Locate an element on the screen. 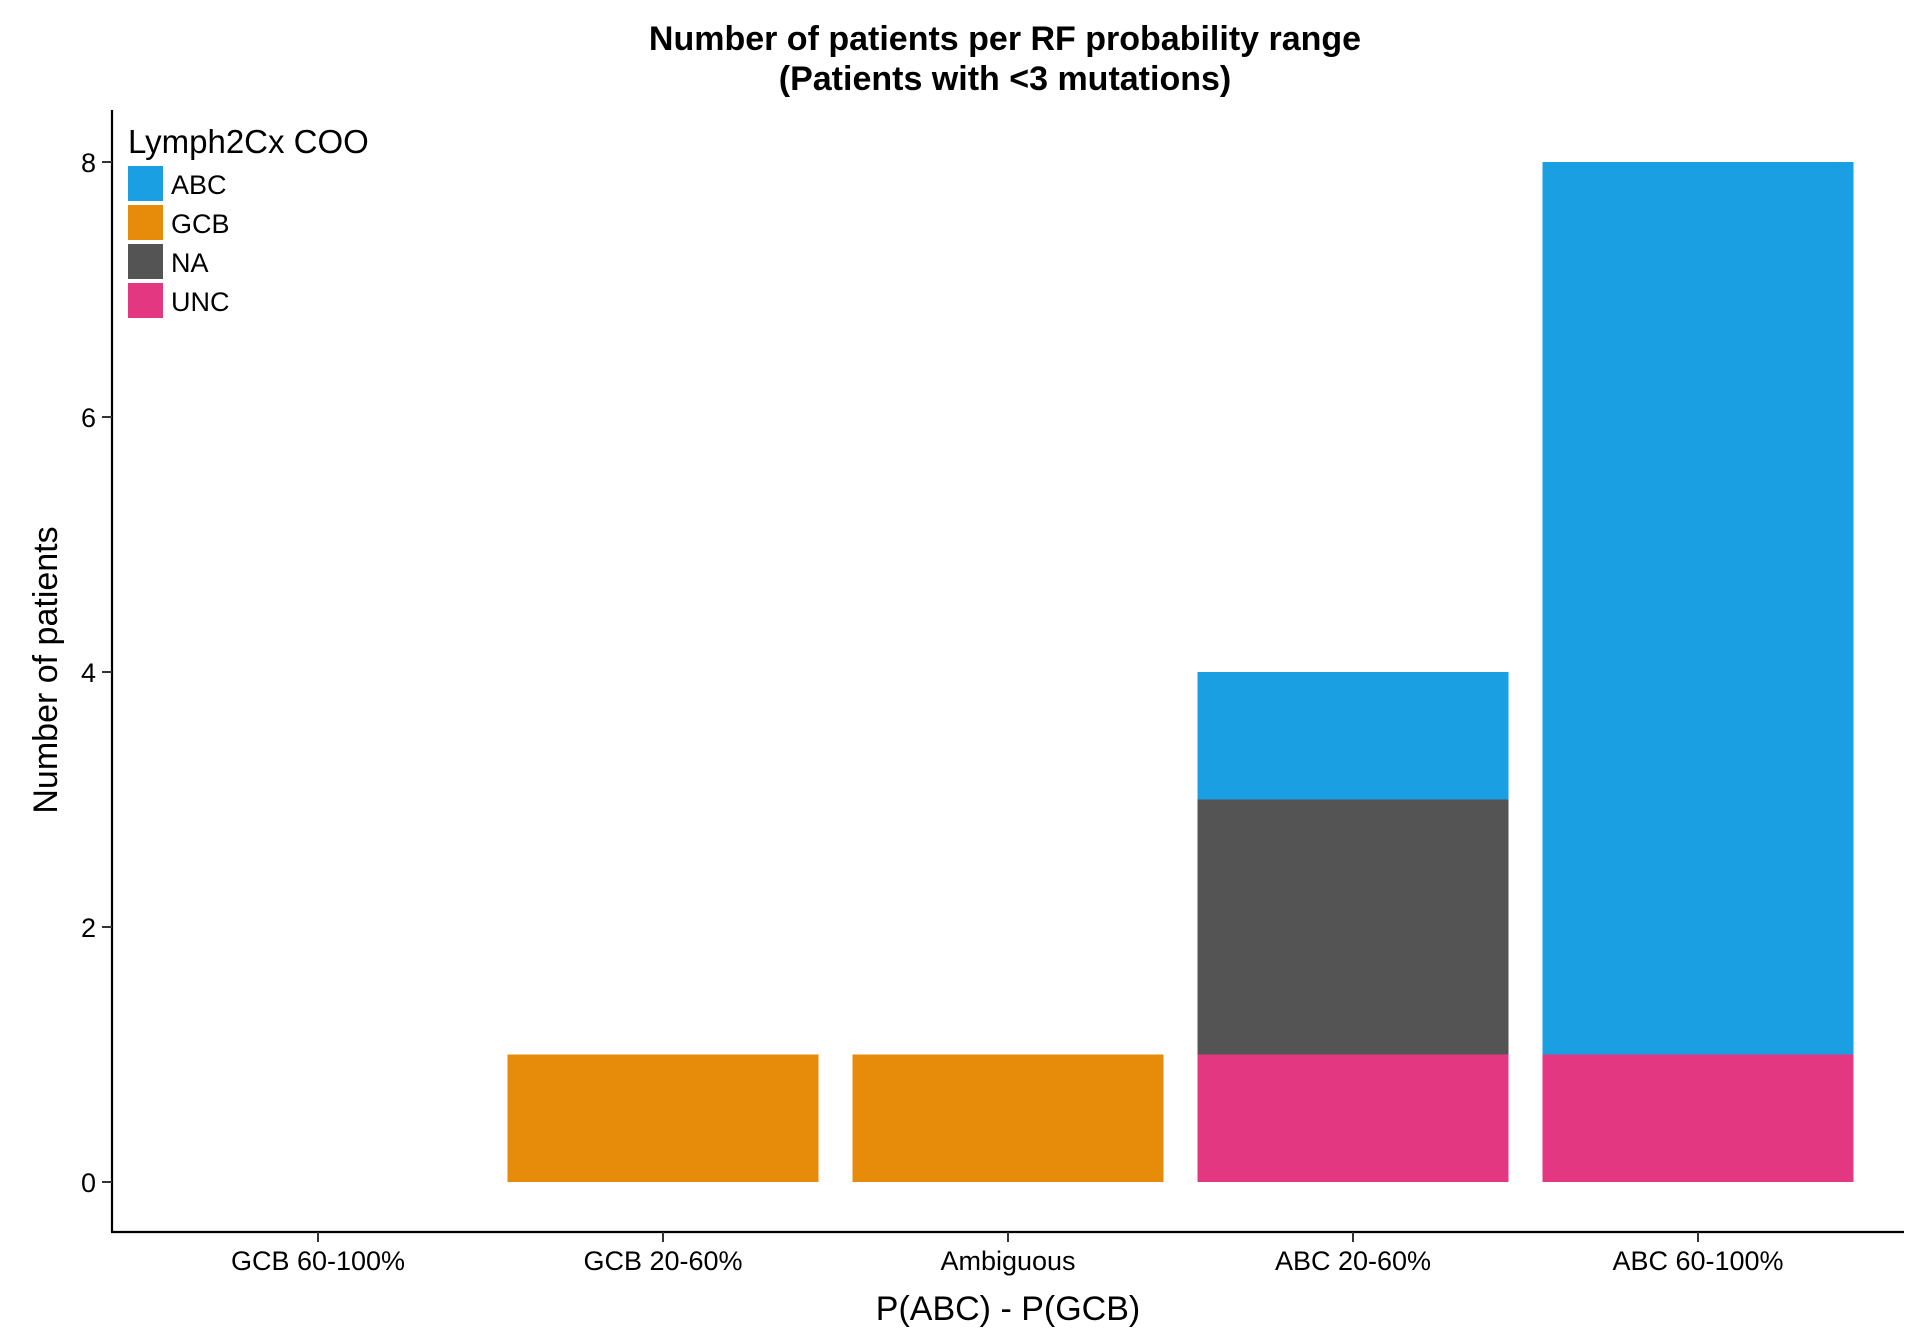 The width and height of the screenshot is (1920, 1344). x-tick-label: GCB 20-60% is located at coordinates (662, 1261).